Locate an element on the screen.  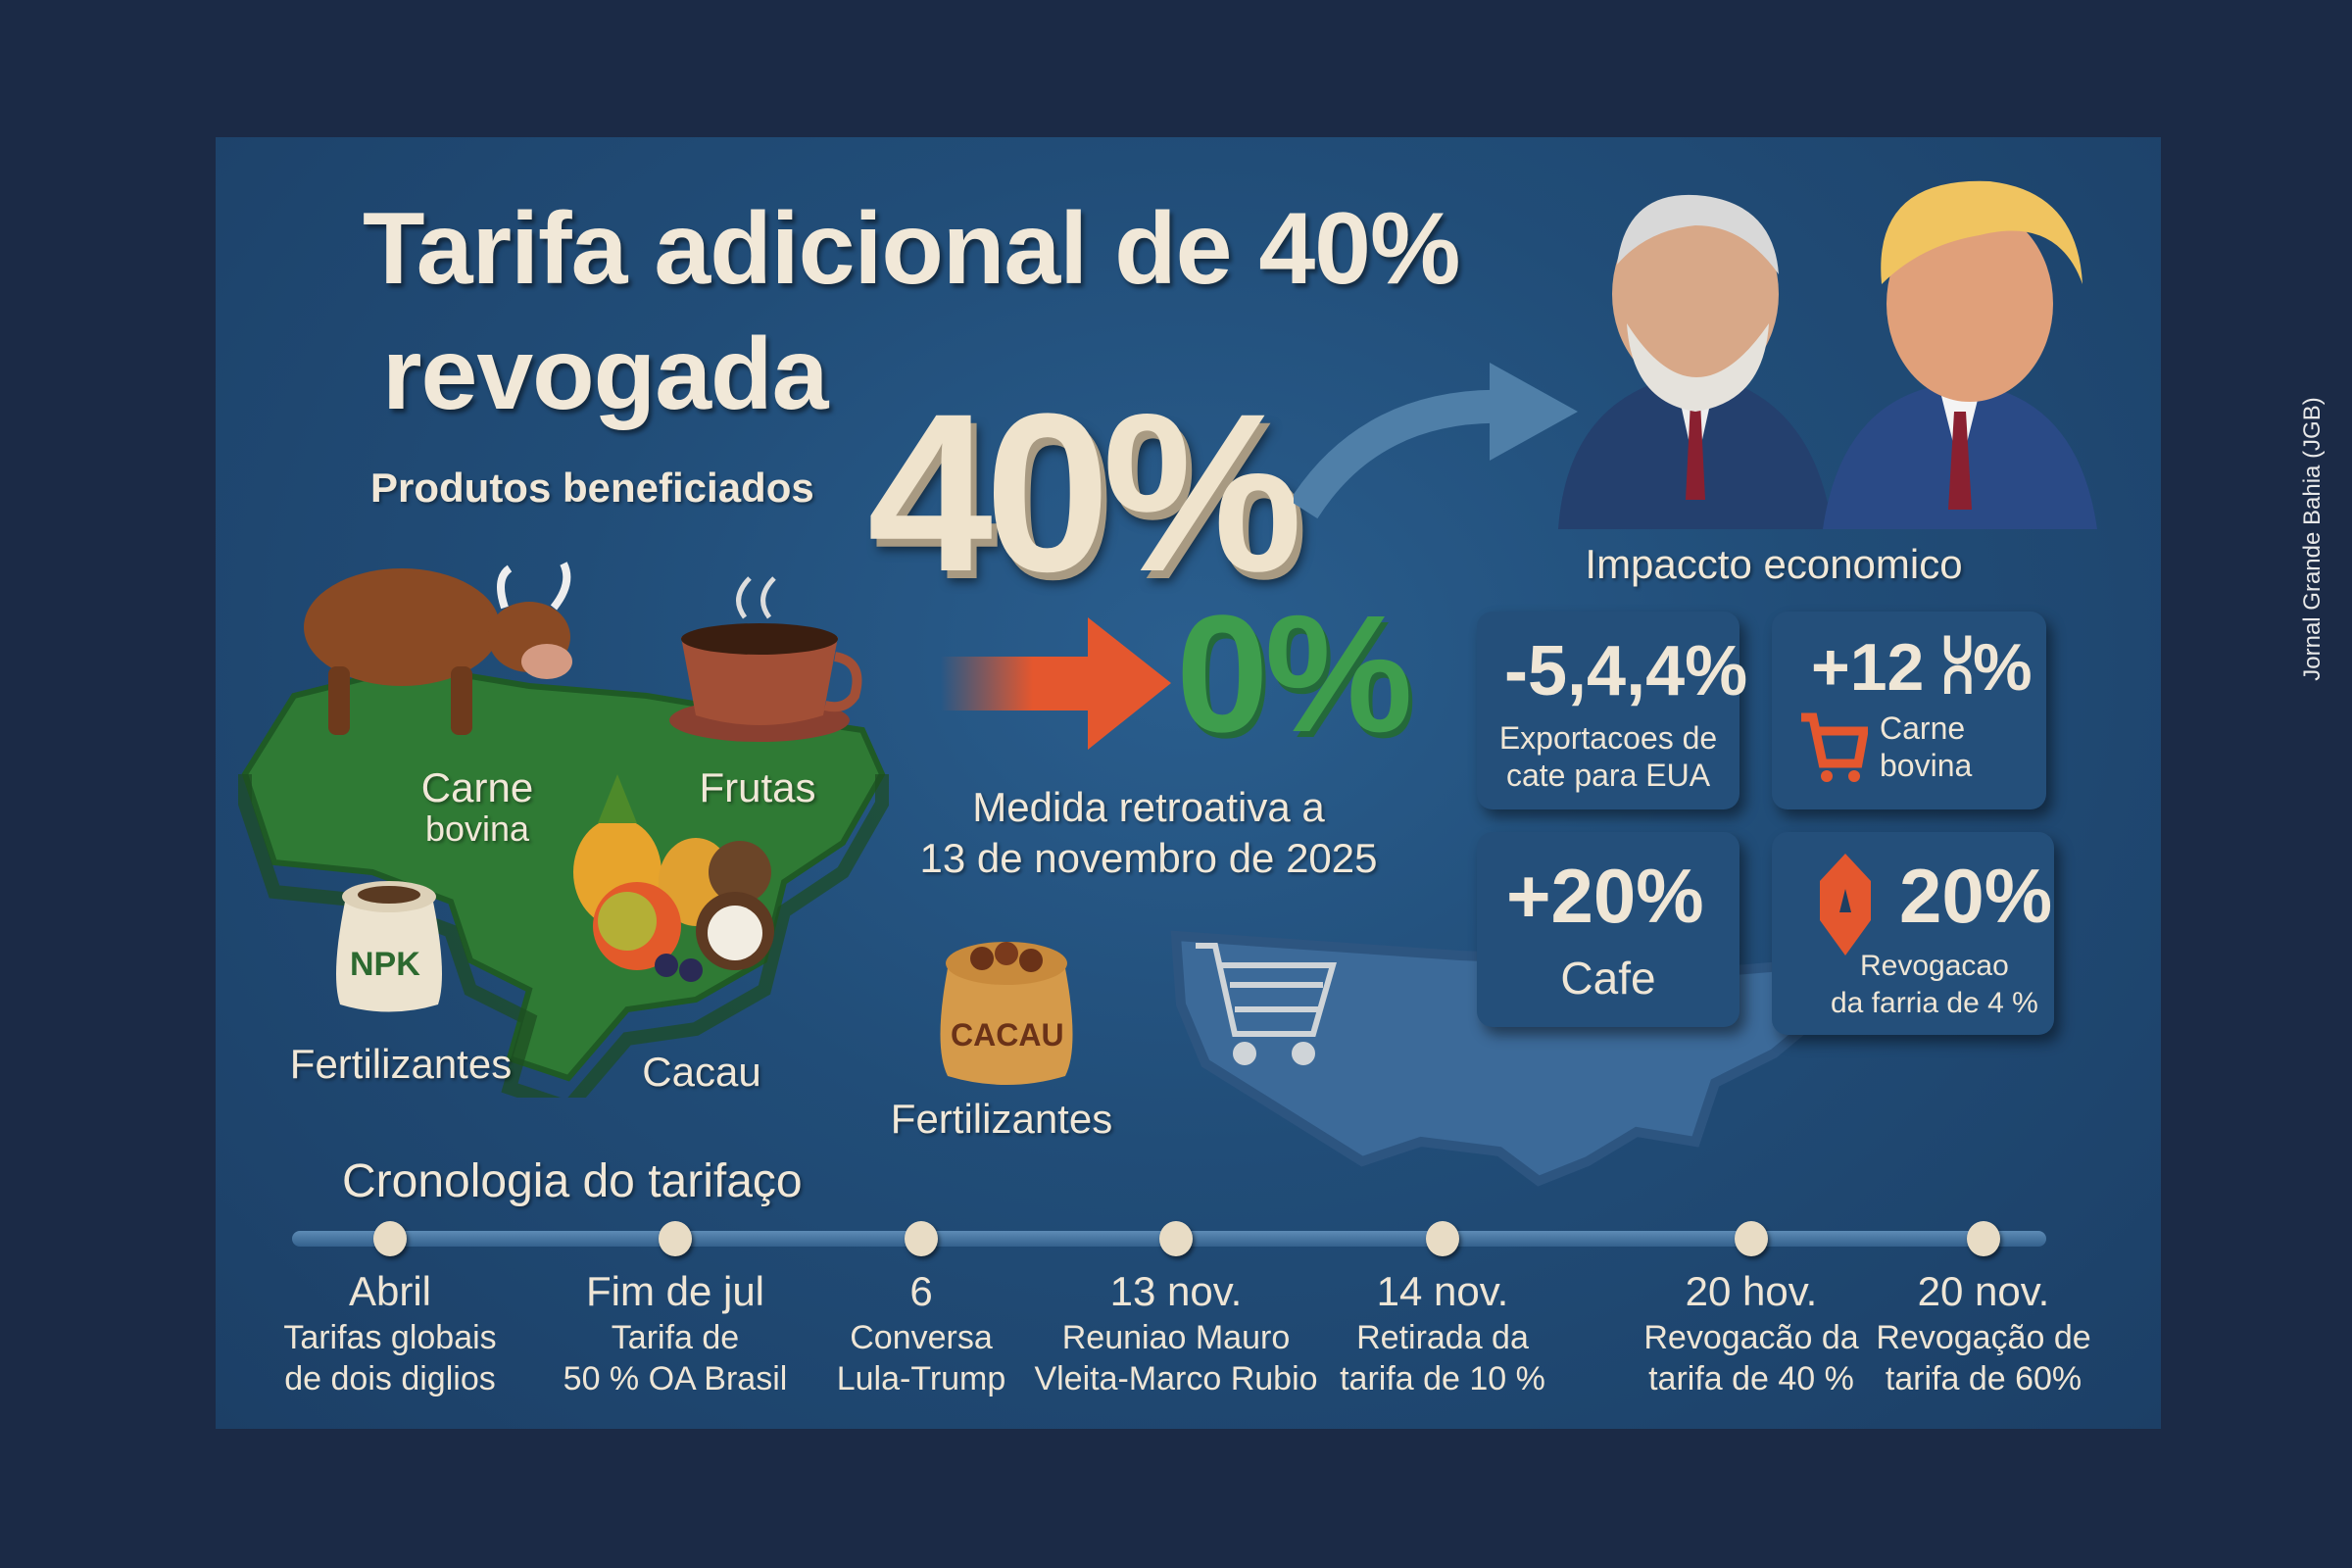
impact-card-coffee-exports: -5,4,4% Exportacoes de cate para EUA is located at coordinates (1612, 710).